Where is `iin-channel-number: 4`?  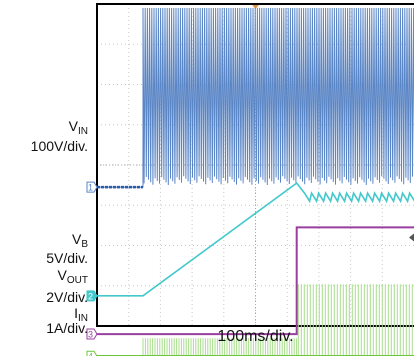 iin-channel-number: 4 is located at coordinates (90, 354).